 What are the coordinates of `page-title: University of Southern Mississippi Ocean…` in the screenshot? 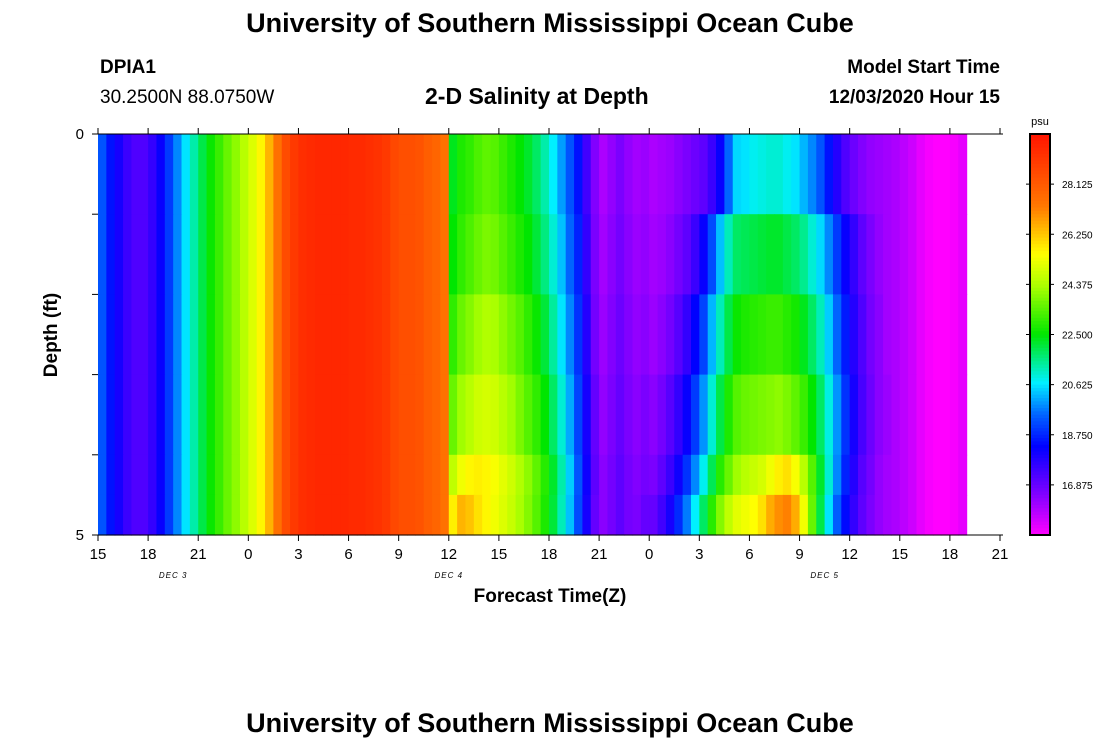 It's located at (550, 23).